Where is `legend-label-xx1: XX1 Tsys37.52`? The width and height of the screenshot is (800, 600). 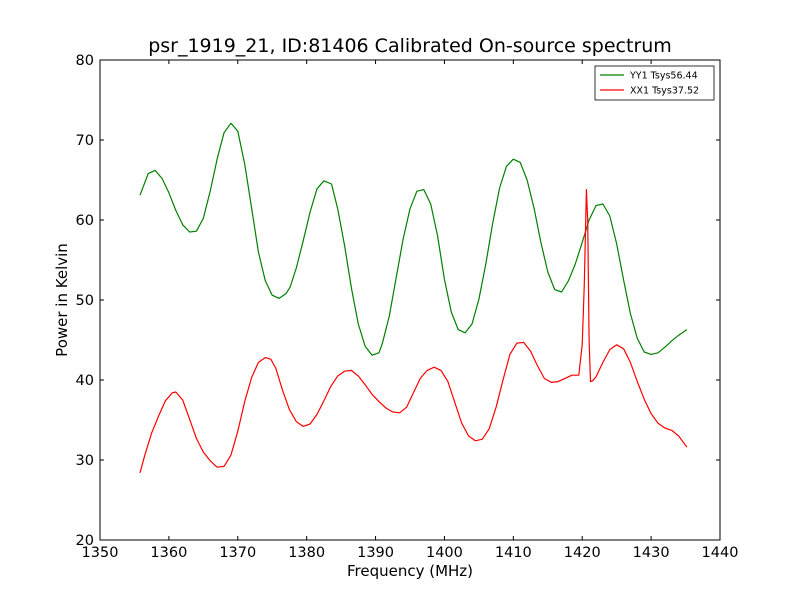
legend-label-xx1: XX1 Tsys37.52 is located at coordinates (664, 91).